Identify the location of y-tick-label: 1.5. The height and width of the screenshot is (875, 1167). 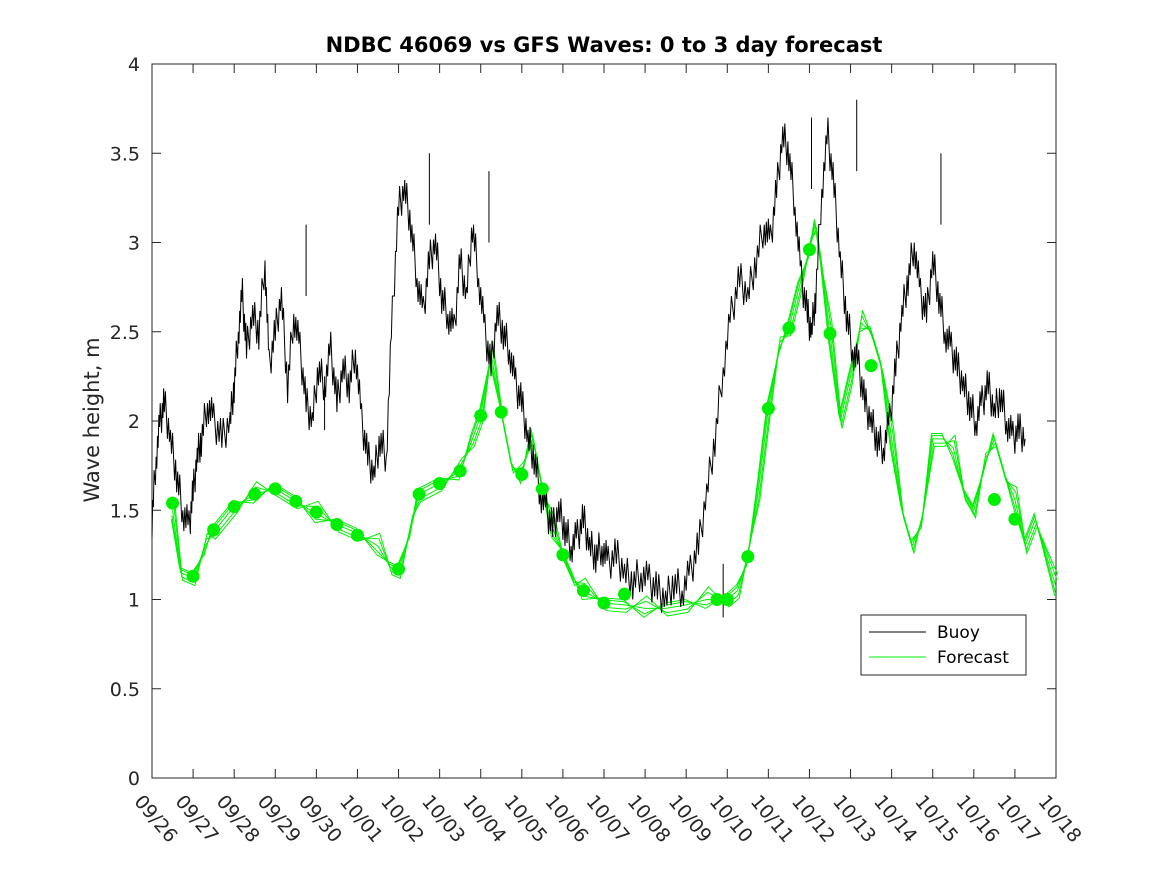
(125, 511).